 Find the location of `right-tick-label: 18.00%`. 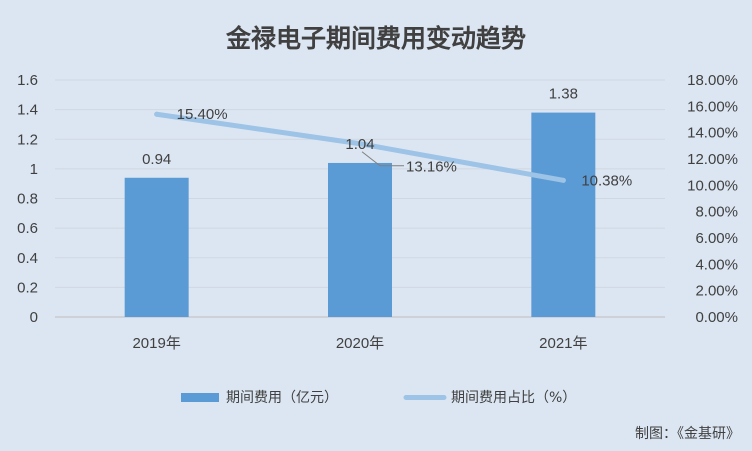

right-tick-label: 18.00% is located at coordinates (712, 80).